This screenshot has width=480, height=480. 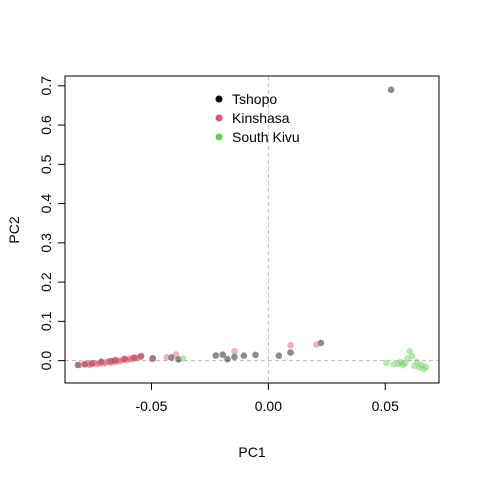 What do you see at coordinates (219, 99) in the screenshot?
I see `legend-marker-tshopo` at bounding box center [219, 99].